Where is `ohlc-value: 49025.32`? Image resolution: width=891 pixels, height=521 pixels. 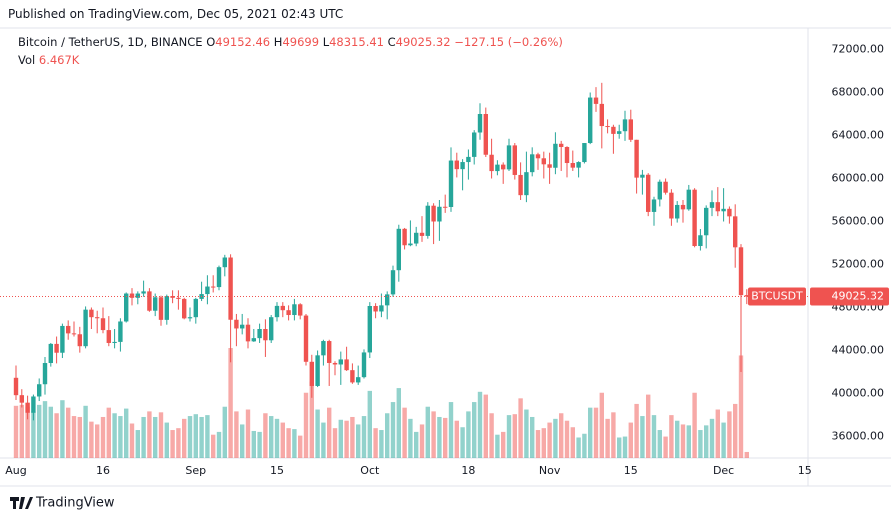 ohlc-value: 49025.32 is located at coordinates (423, 42).